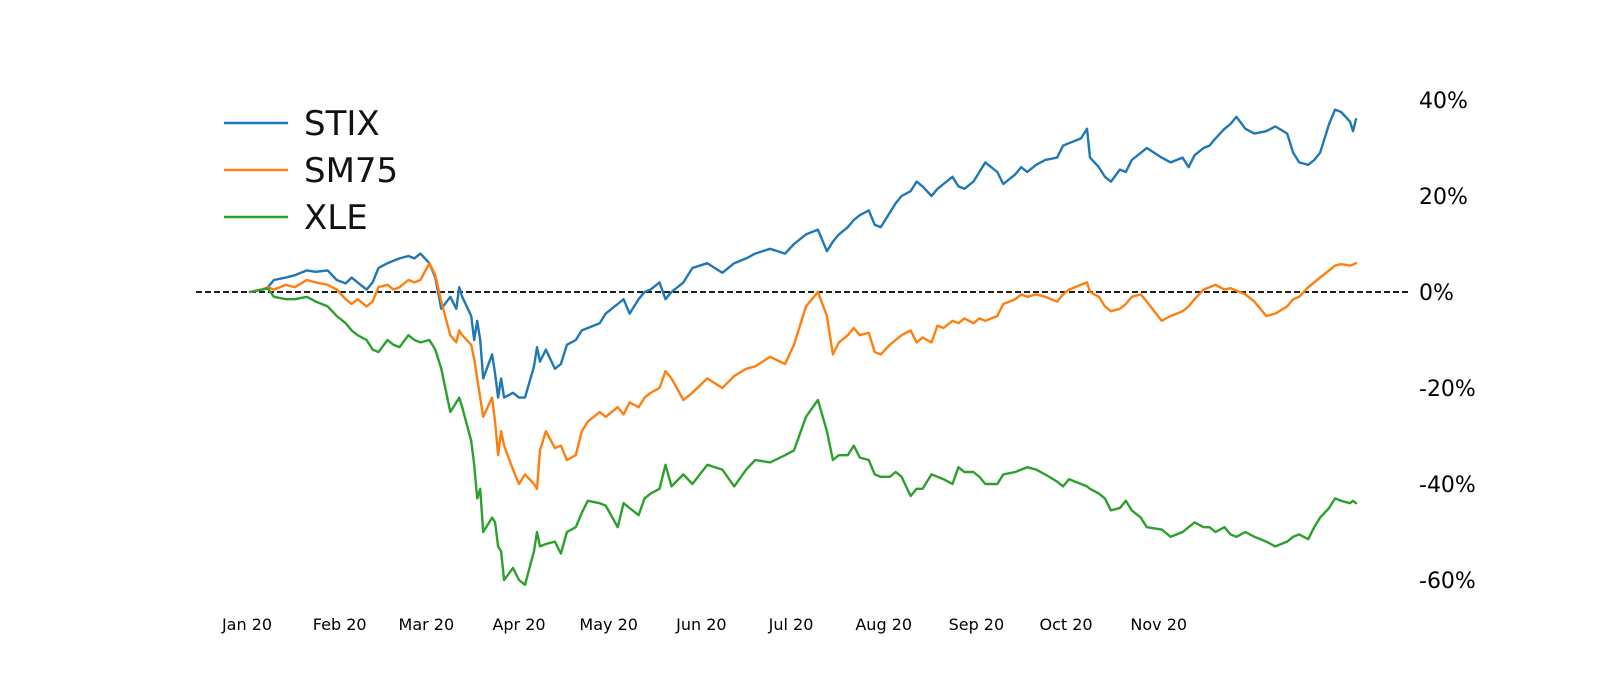  Describe the element at coordinates (1447, 581) in the screenshot. I see `y-tick-label: -60%` at that location.